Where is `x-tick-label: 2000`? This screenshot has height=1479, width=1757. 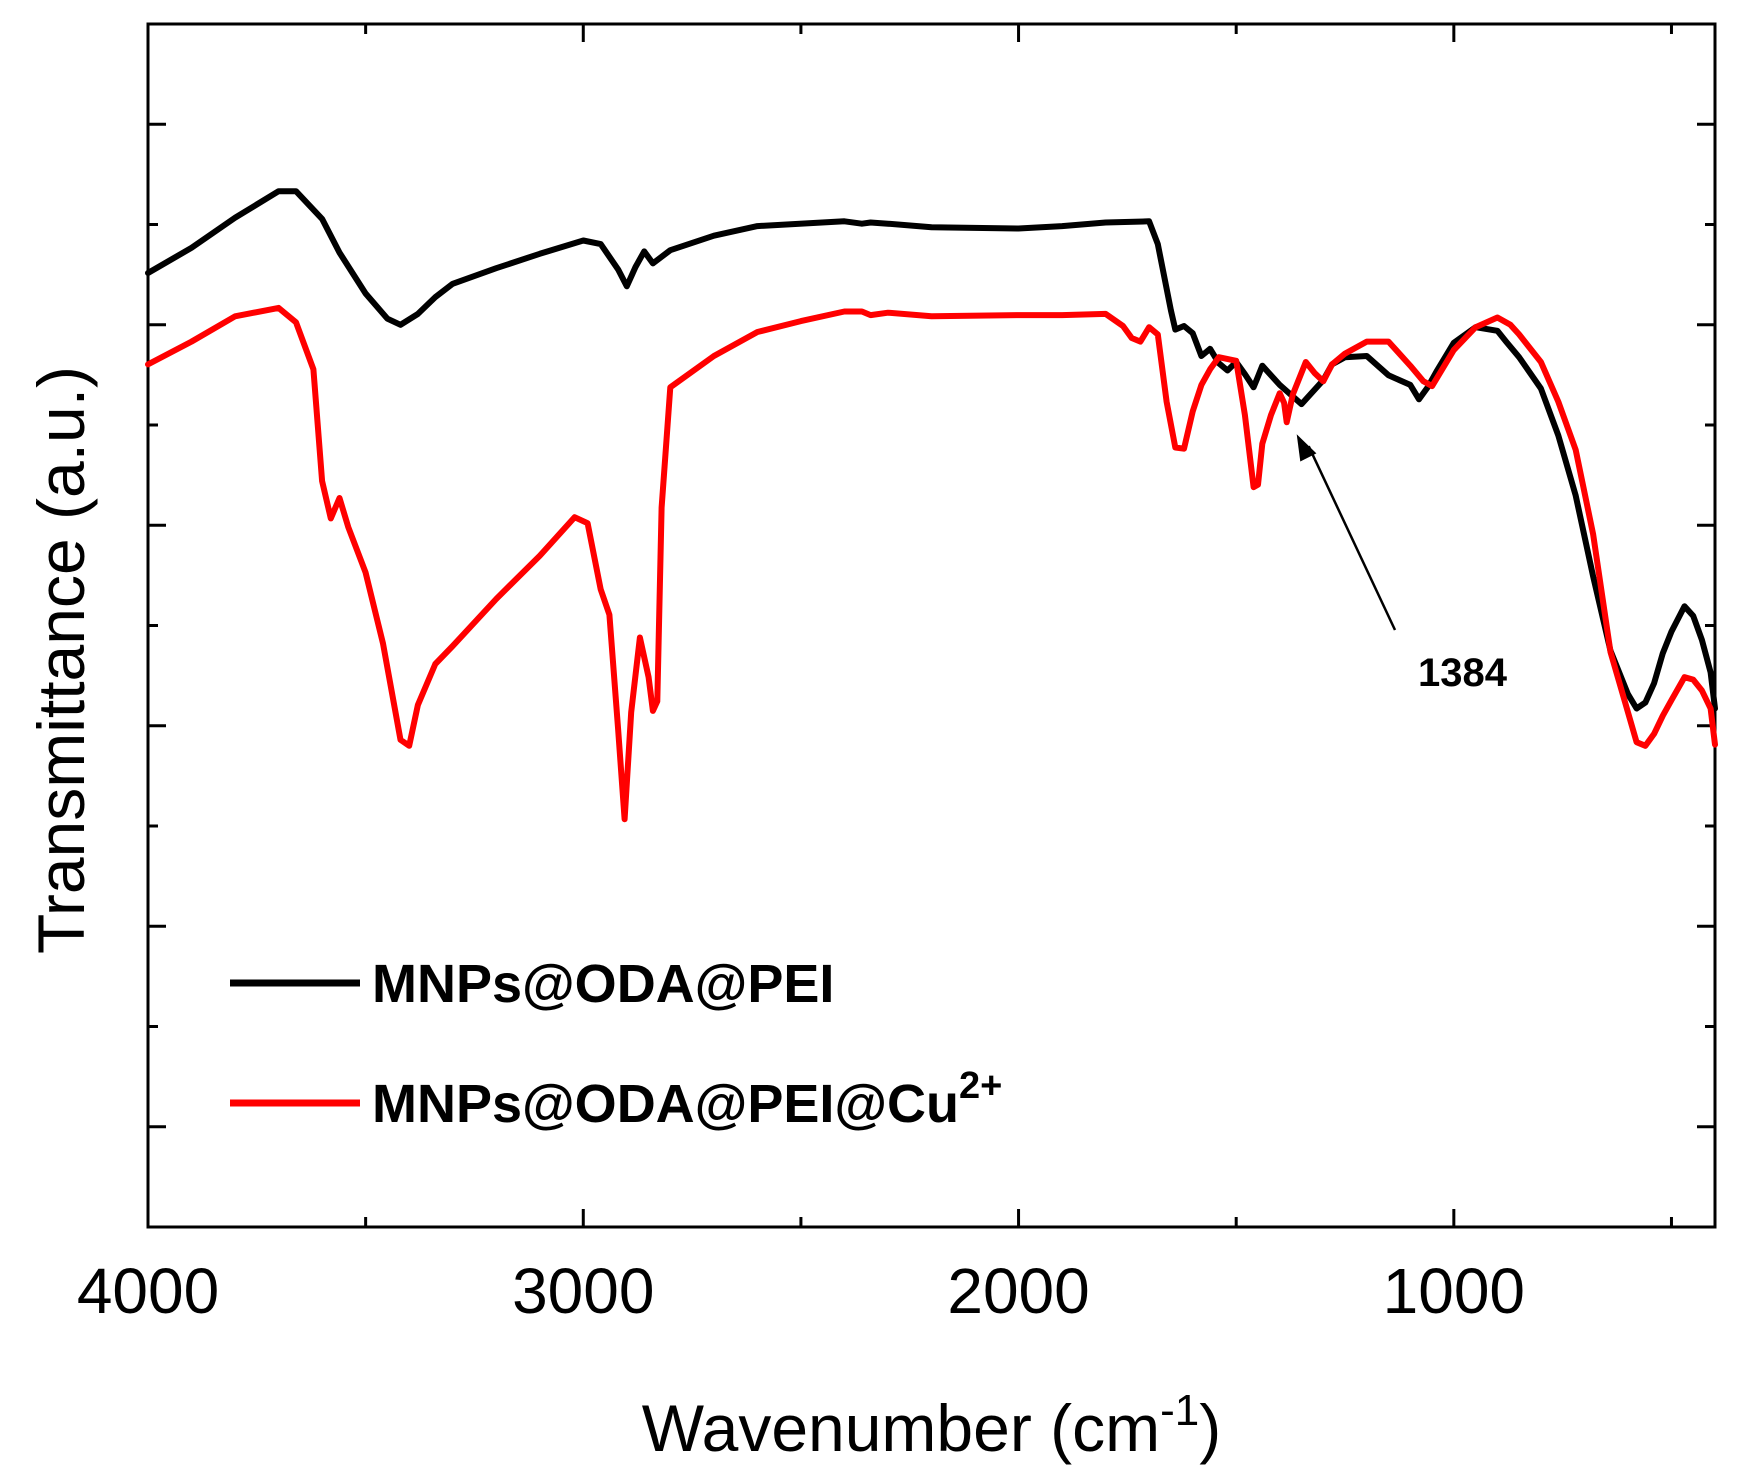
x-tick-label: 2000 is located at coordinates (1018, 1291).